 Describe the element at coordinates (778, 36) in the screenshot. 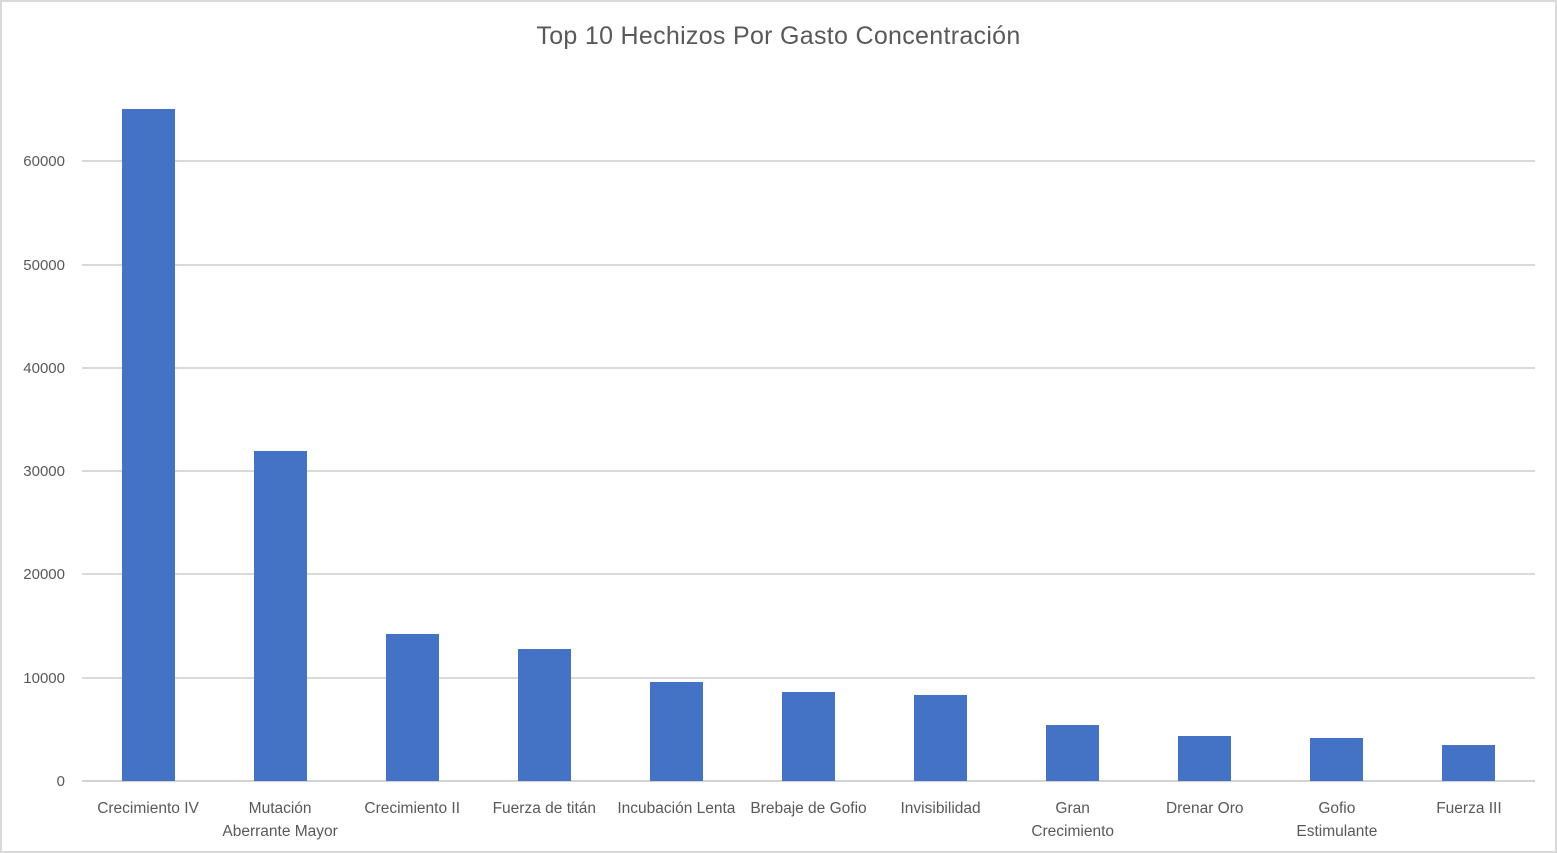

I see `chart-title: Top 10 Hechizos Por Gasto Concentración` at that location.